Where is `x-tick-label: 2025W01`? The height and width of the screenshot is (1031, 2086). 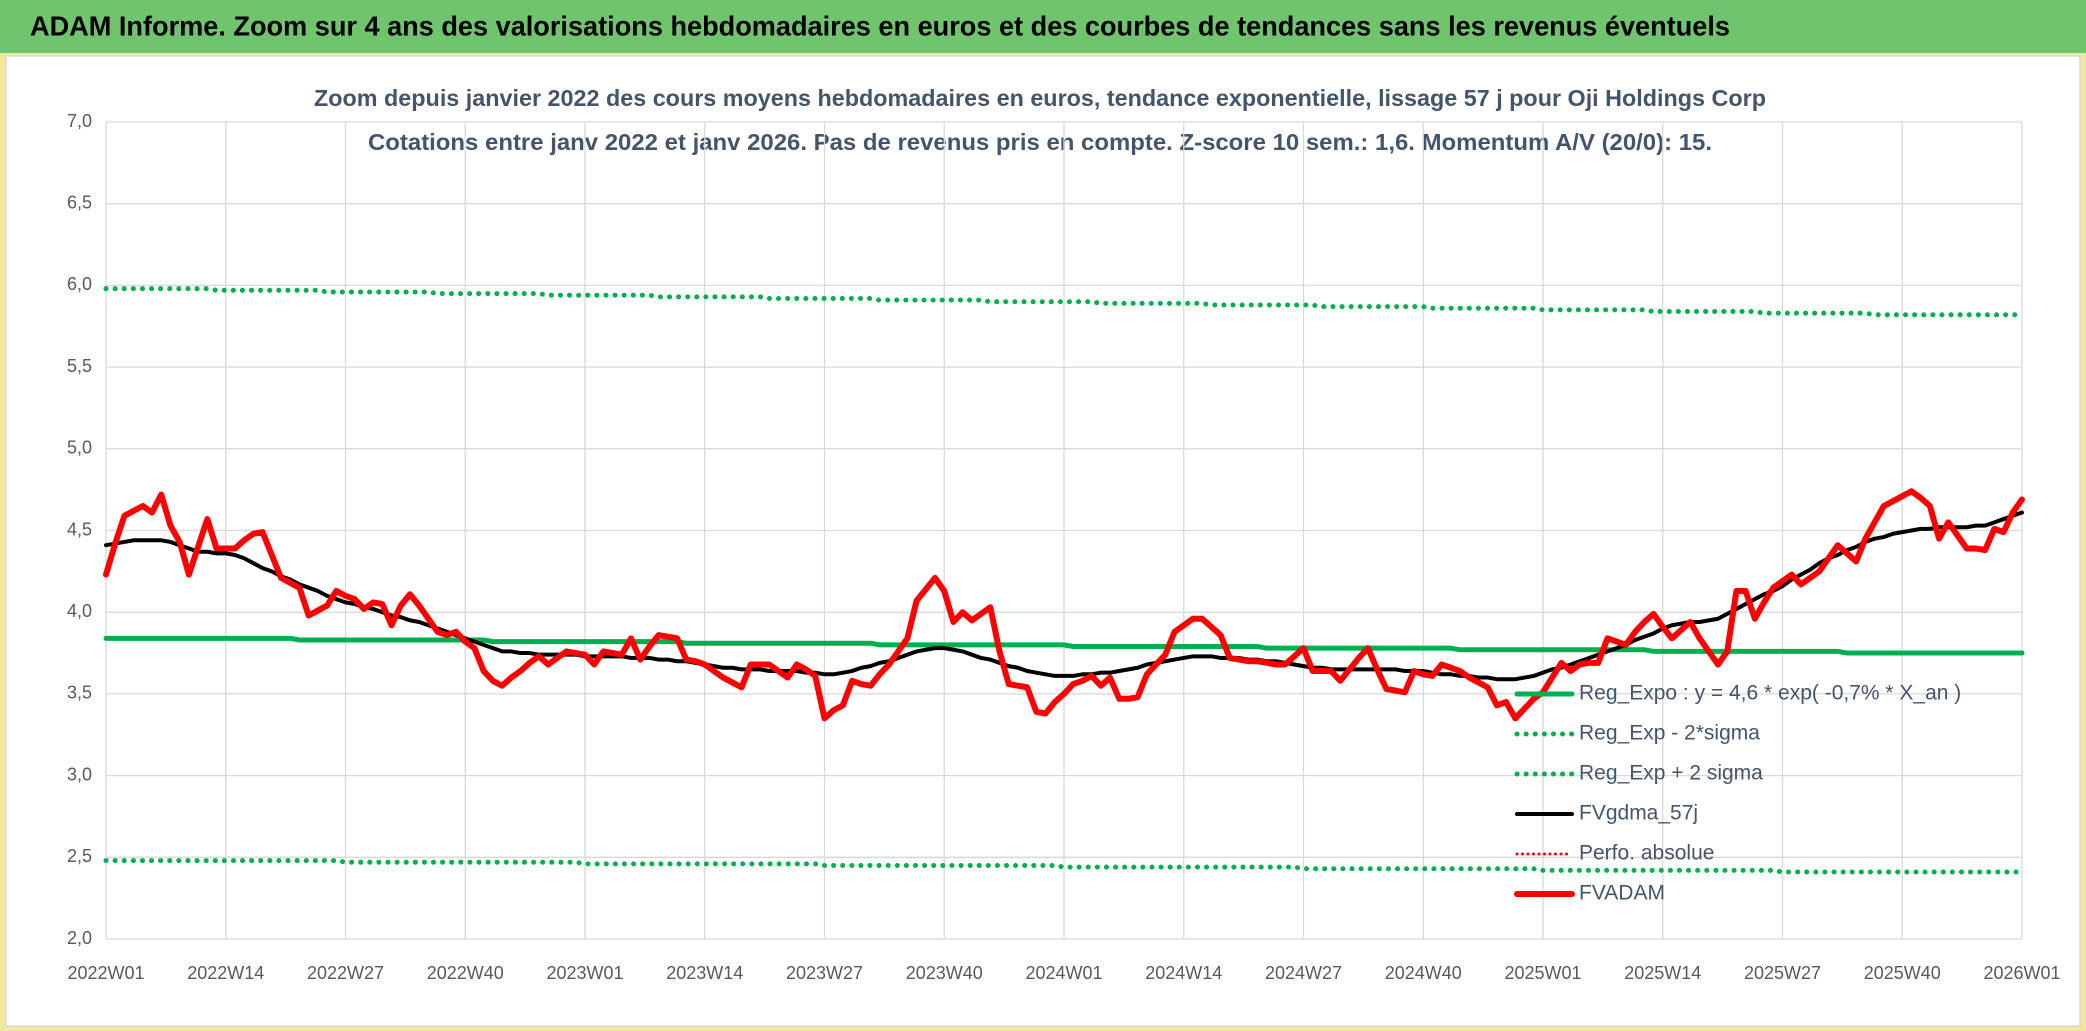
x-tick-label: 2025W01 is located at coordinates (1542, 973).